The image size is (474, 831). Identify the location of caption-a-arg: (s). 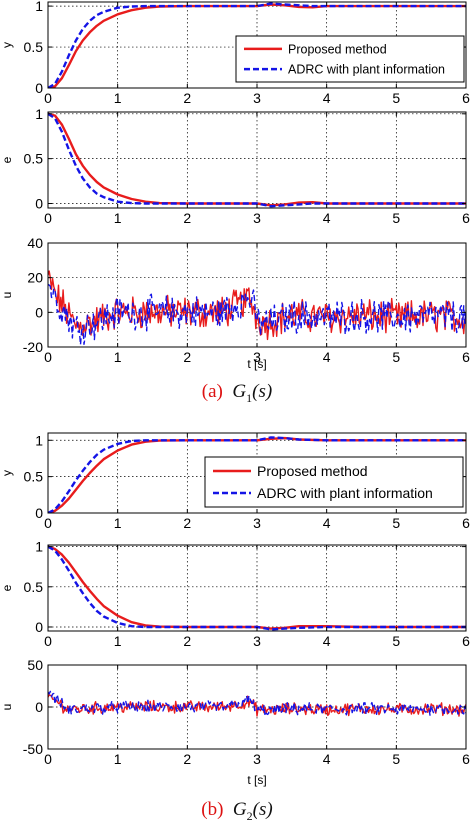
(262, 391).